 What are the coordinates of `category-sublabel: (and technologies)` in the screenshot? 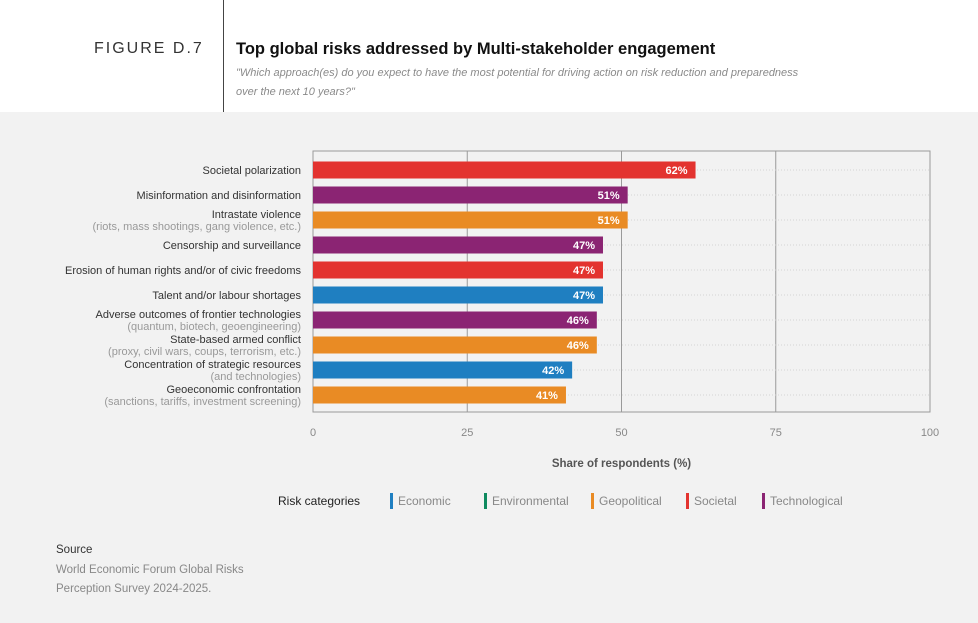 It's located at (255, 377).